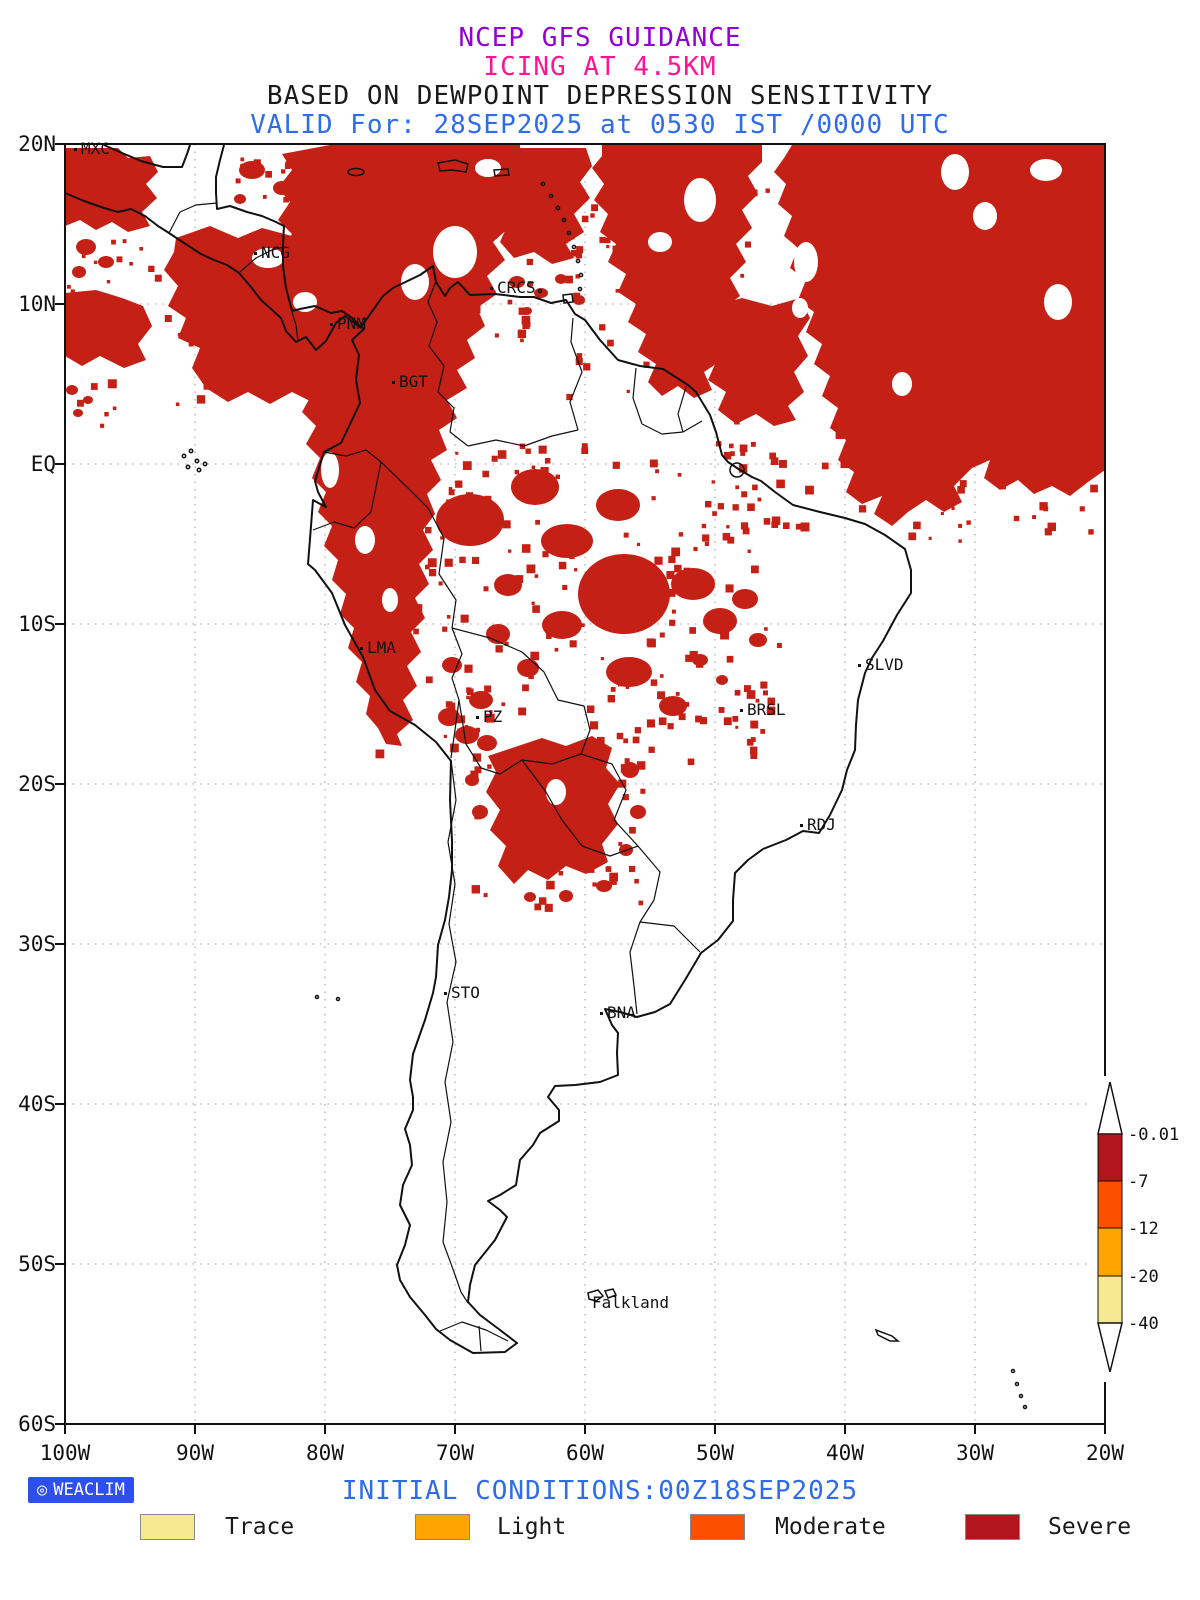 Image resolution: width=1200 pixels, height=1600 pixels. I want to click on lon-tick-label: 30W, so click(975, 1453).